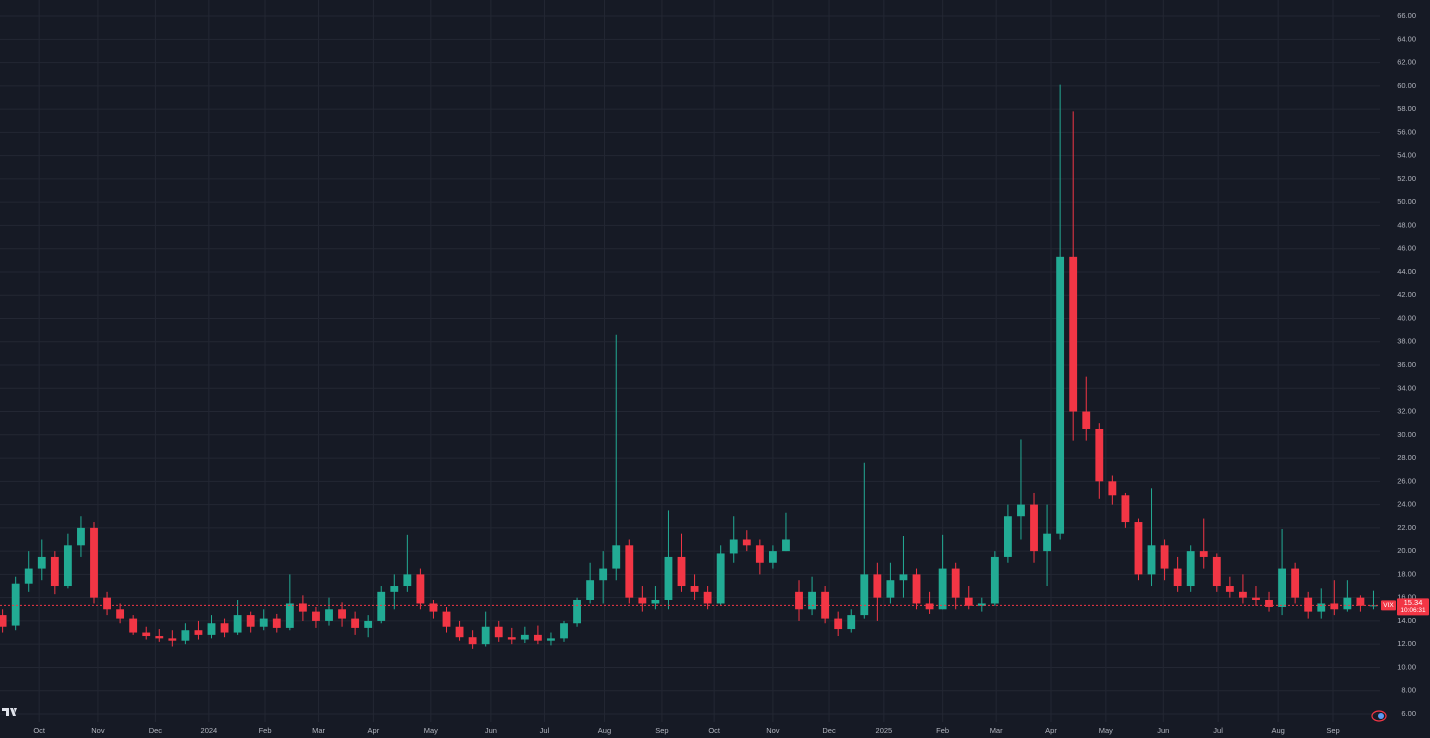 The height and width of the screenshot is (738, 1430). I want to click on price-tag, so click(1413, 607).